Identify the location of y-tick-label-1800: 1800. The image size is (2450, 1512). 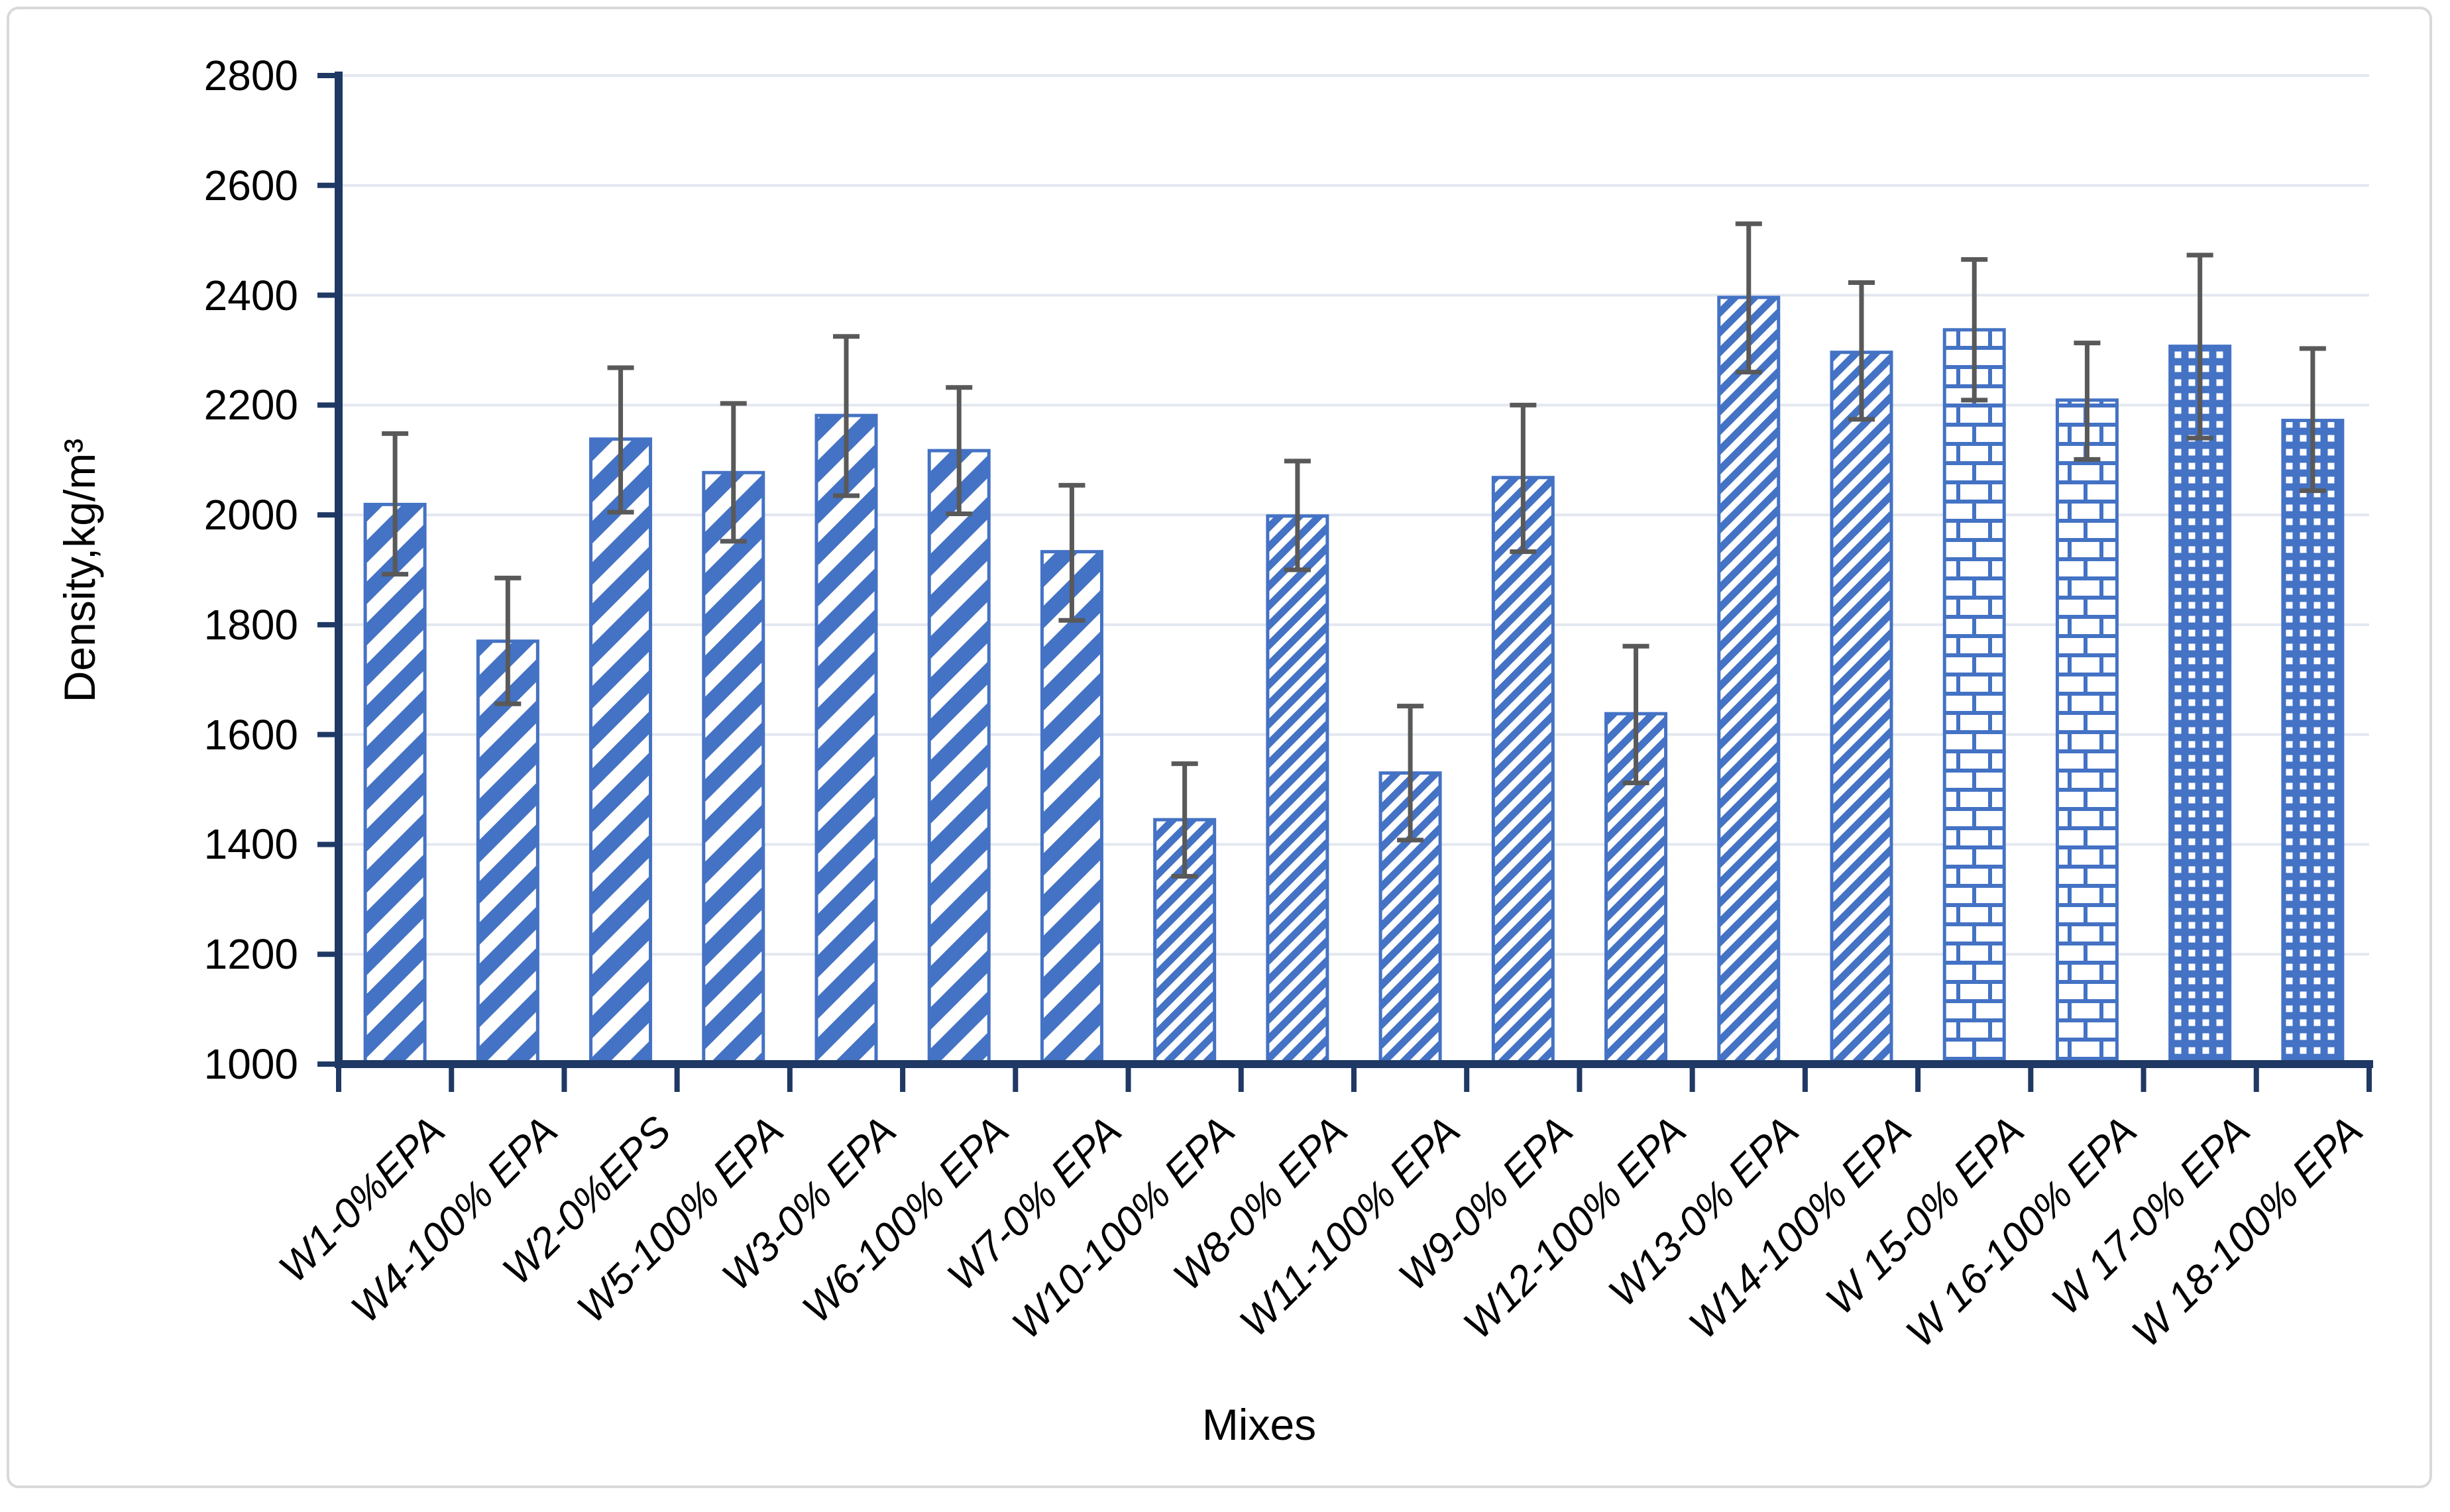
(251, 624).